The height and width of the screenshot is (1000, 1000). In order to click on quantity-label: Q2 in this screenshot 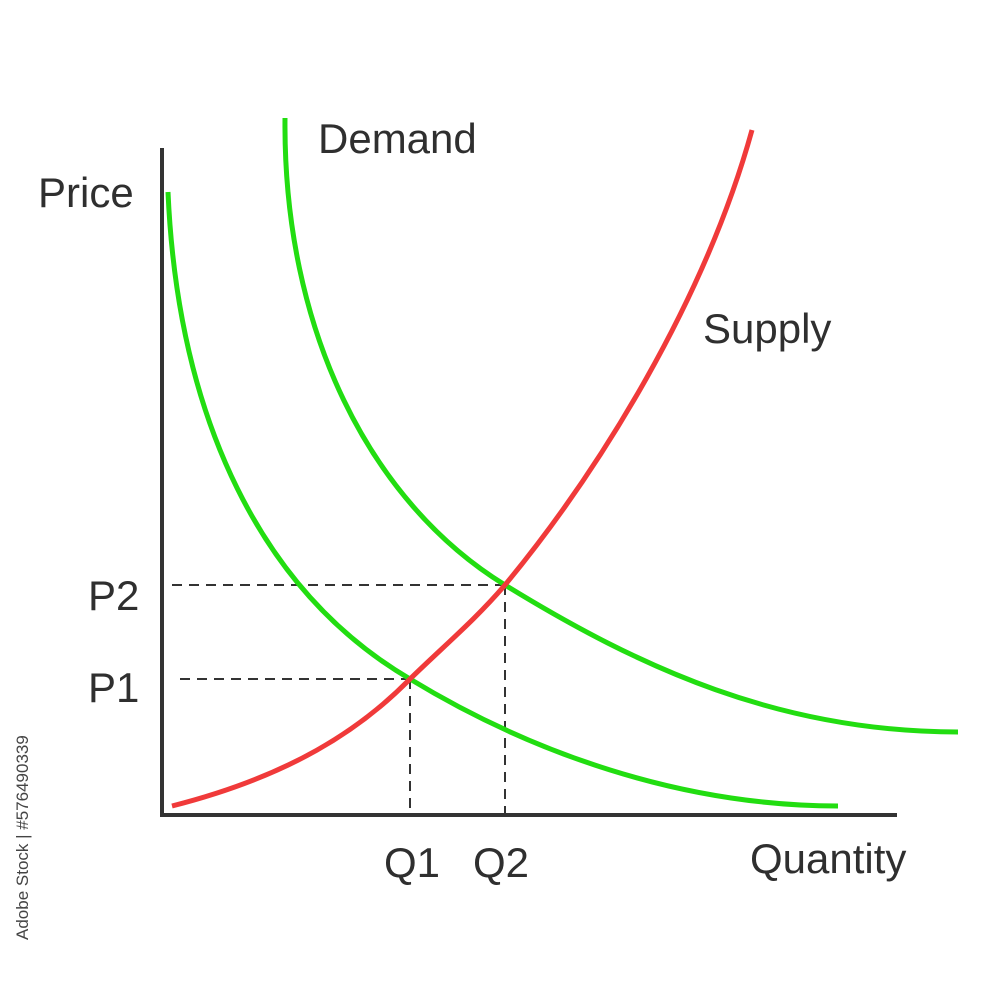, I will do `click(501, 862)`.